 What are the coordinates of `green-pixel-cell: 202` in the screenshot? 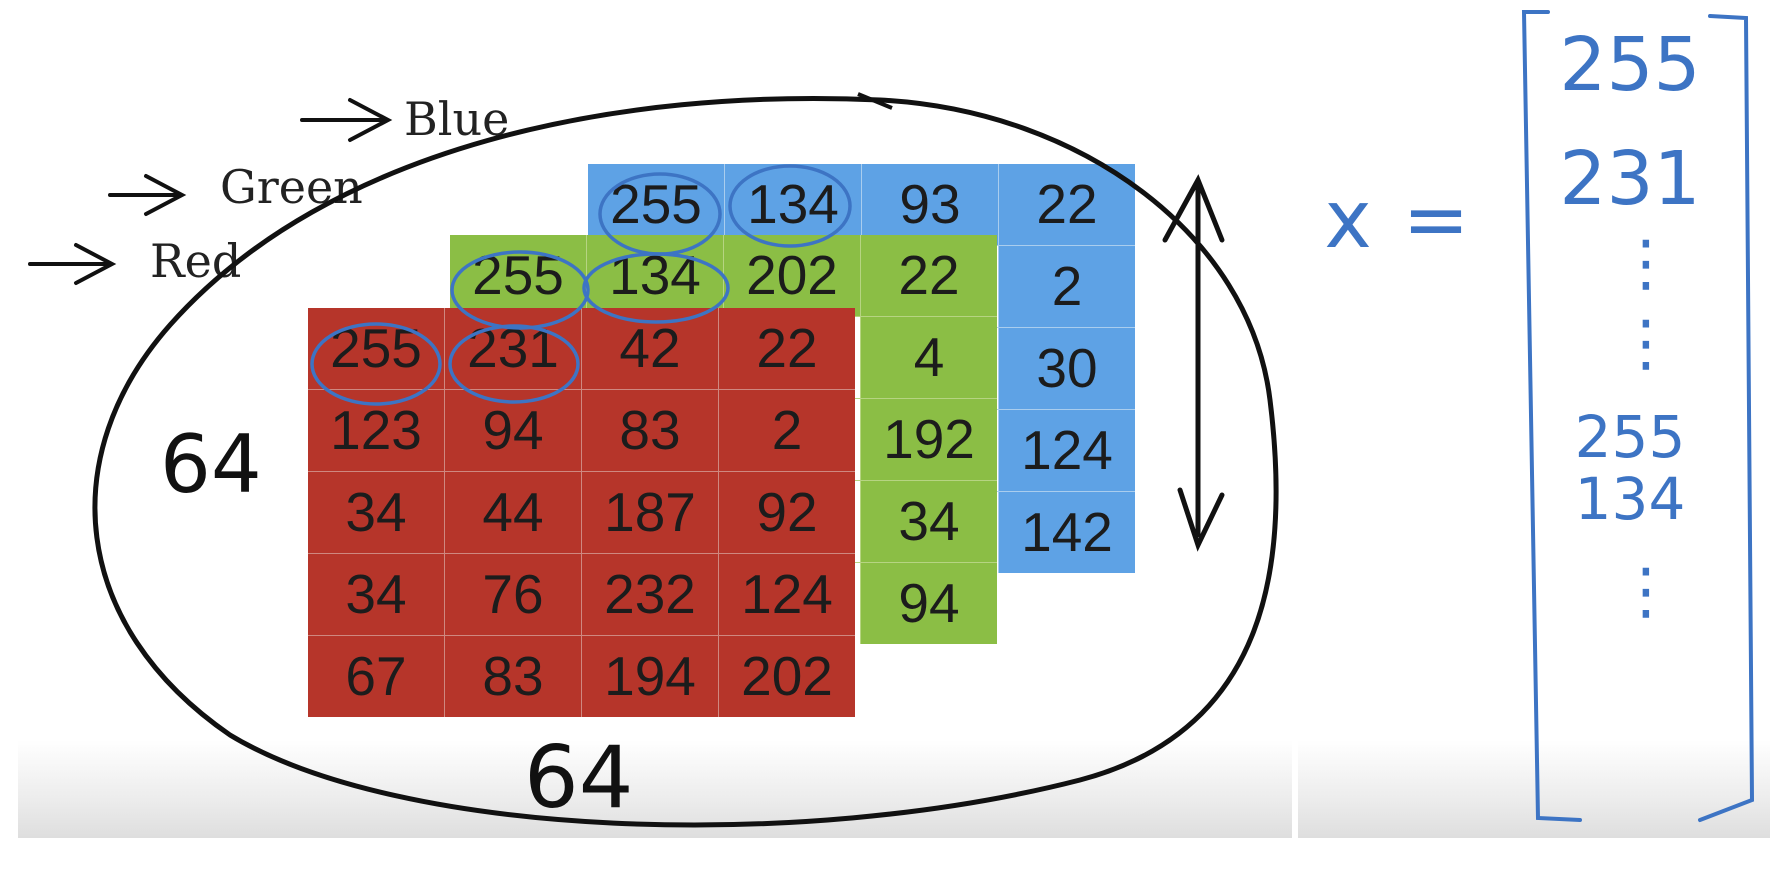 It's located at (792, 275).